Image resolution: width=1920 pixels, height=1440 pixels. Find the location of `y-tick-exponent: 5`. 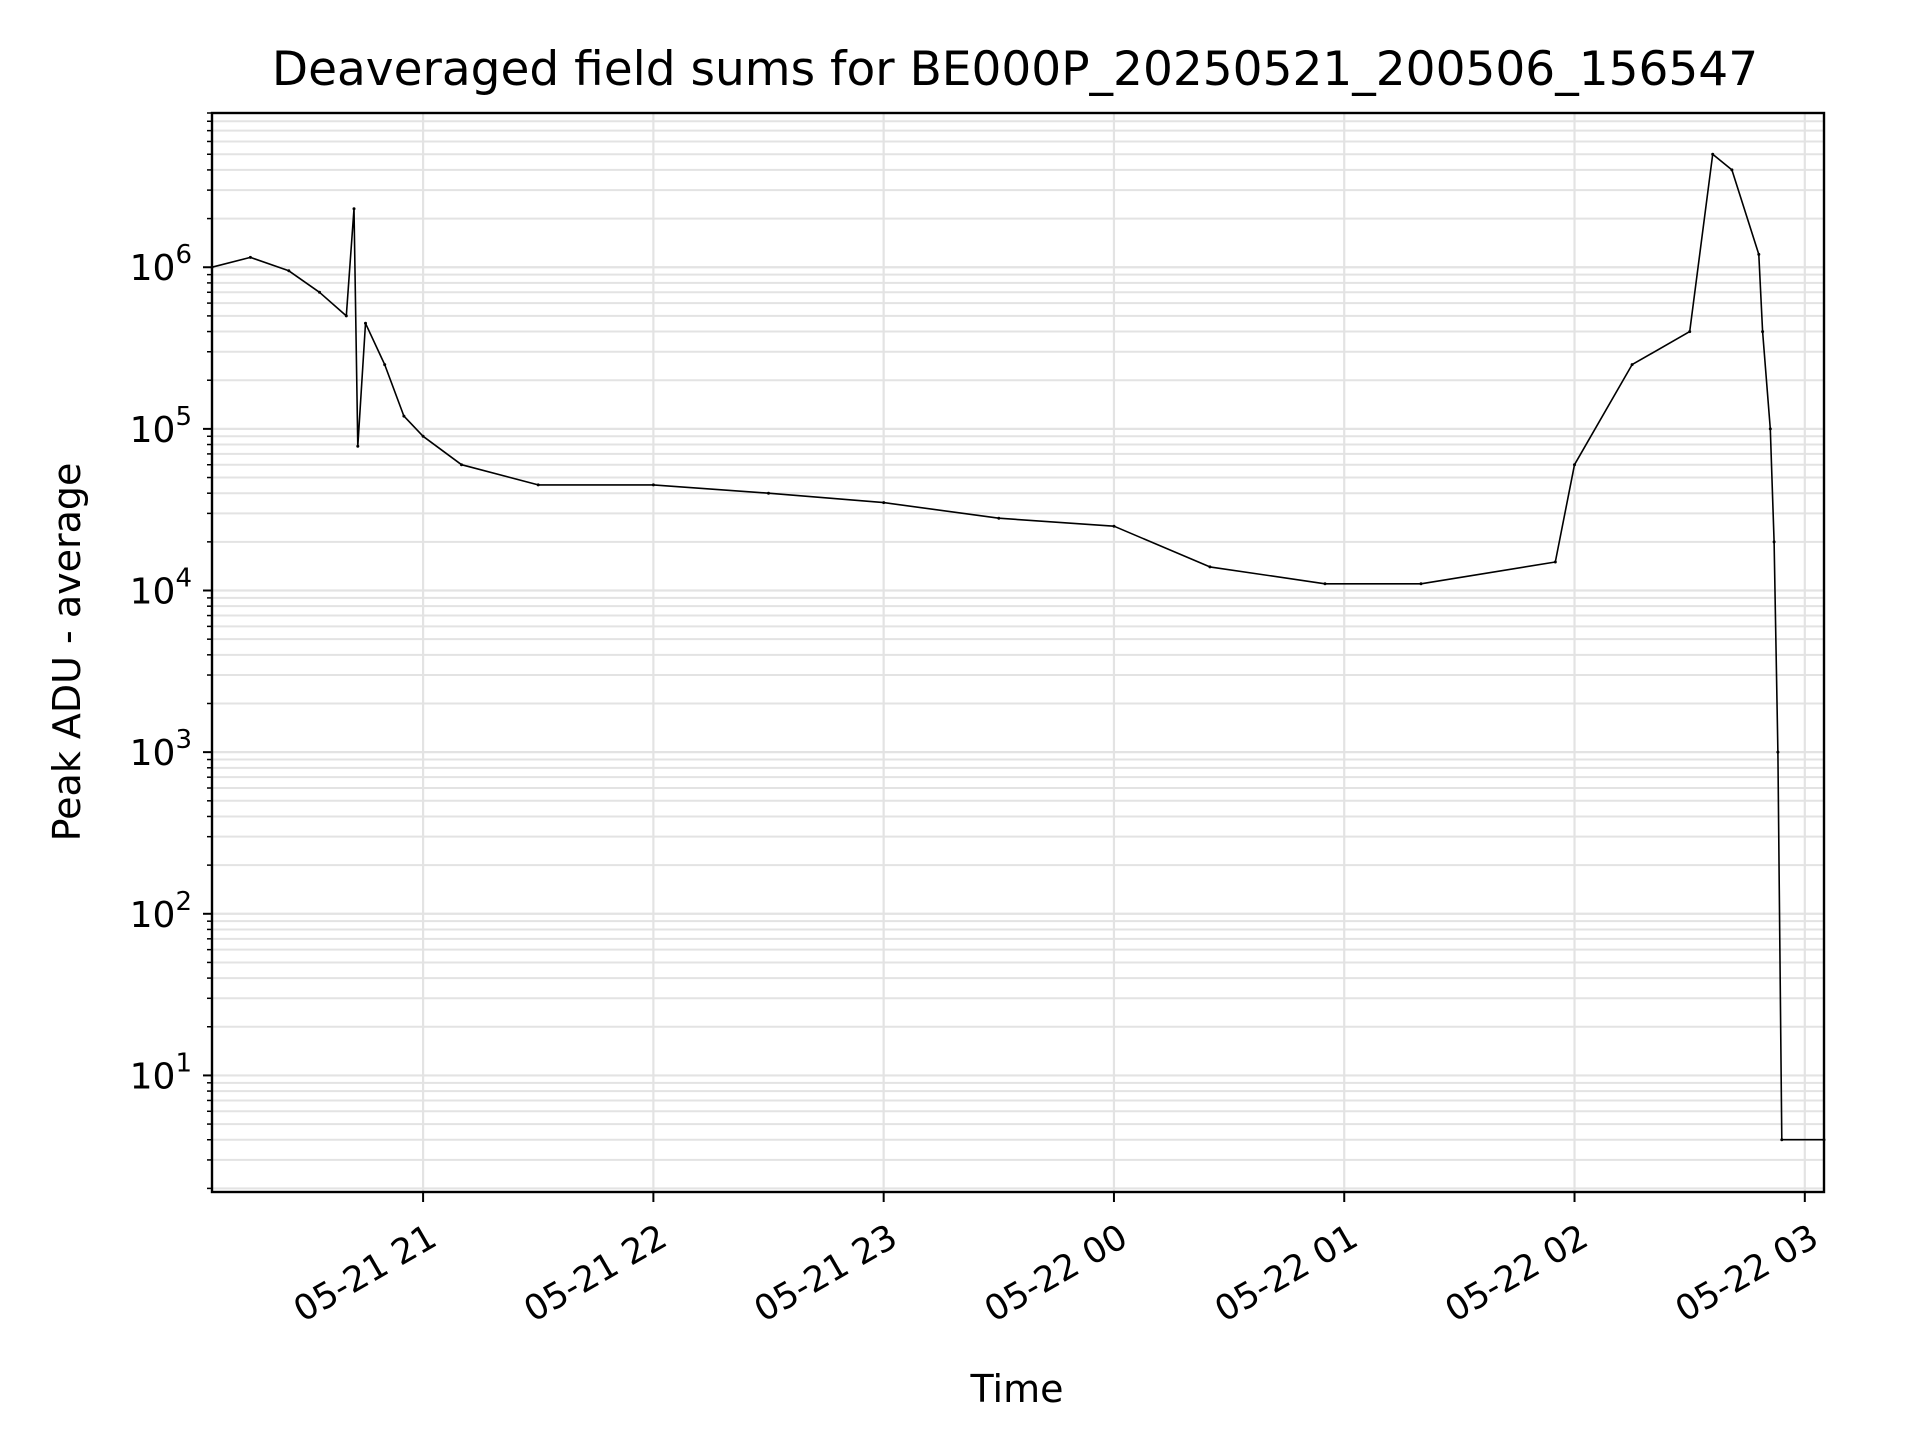

y-tick-exponent: 5 is located at coordinates (183, 417).